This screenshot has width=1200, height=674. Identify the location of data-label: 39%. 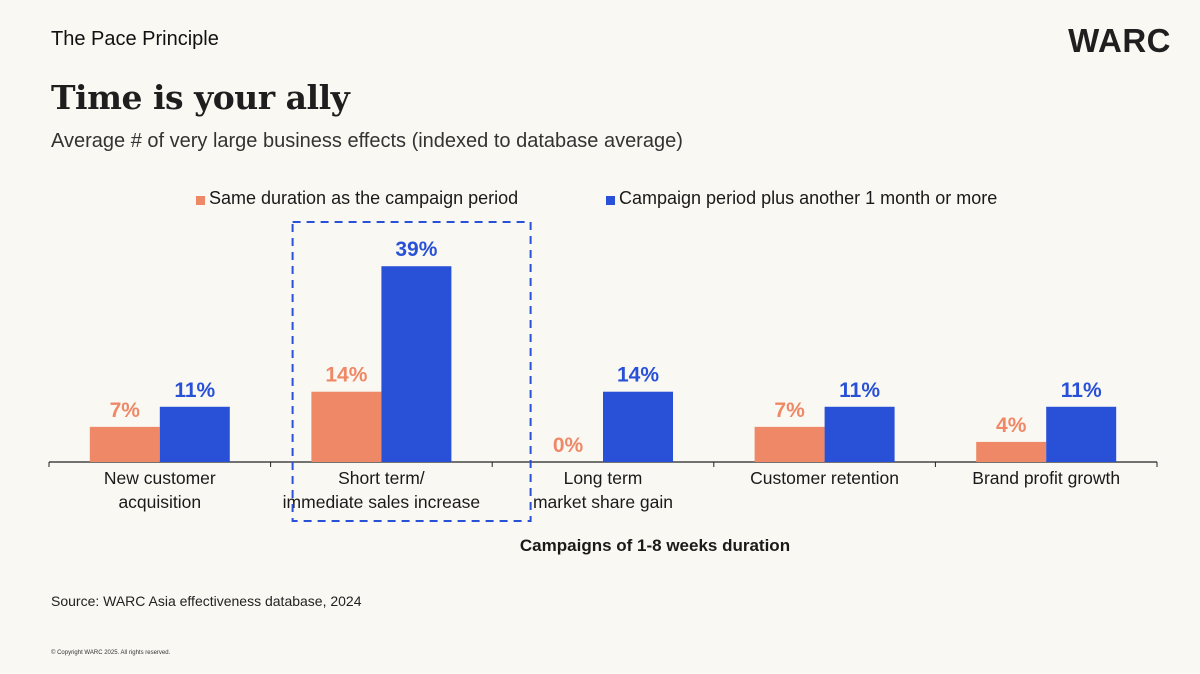
(416, 249).